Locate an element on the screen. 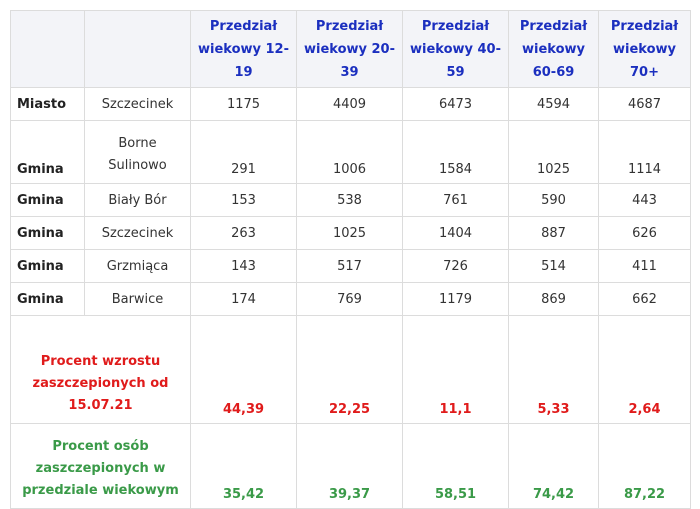 The width and height of the screenshot is (700, 509). row-value: 538 is located at coordinates (349, 200).